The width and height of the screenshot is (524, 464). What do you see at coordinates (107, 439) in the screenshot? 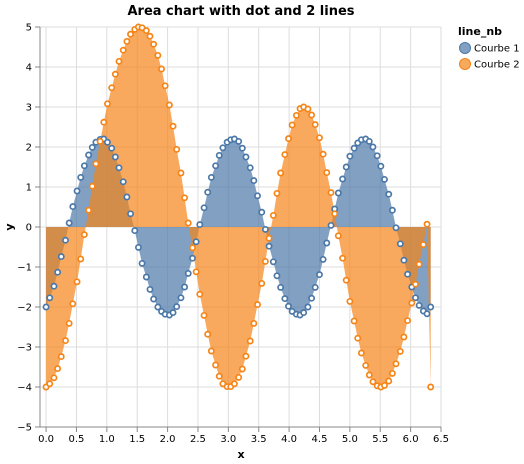
I see `x-tick-label: 1.0` at bounding box center [107, 439].